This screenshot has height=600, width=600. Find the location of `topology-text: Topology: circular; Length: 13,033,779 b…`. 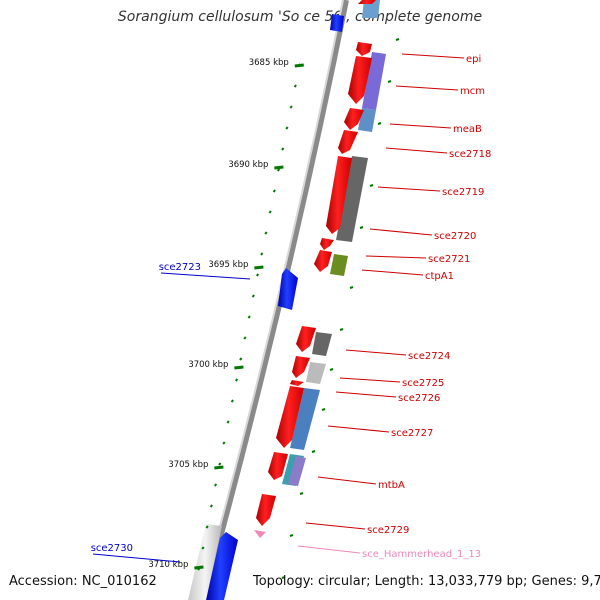

topology-text: Topology: circular; Length: 13,033,779 b… is located at coordinates (426, 581).